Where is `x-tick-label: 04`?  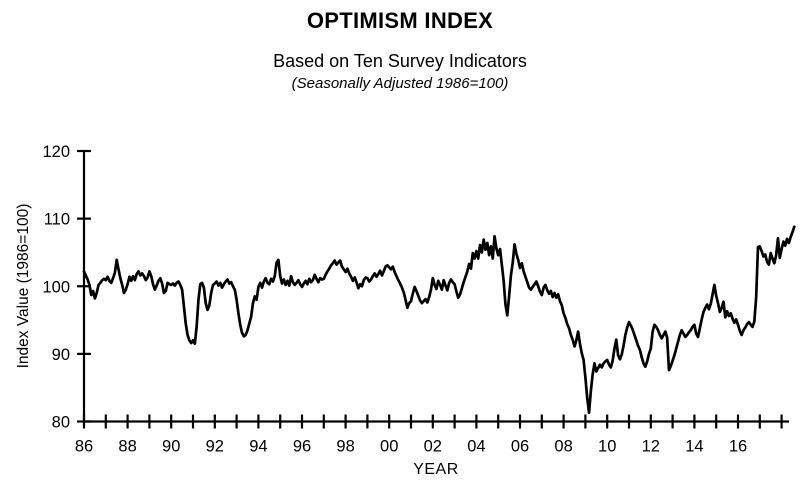 x-tick-label: 04 is located at coordinates (476, 447).